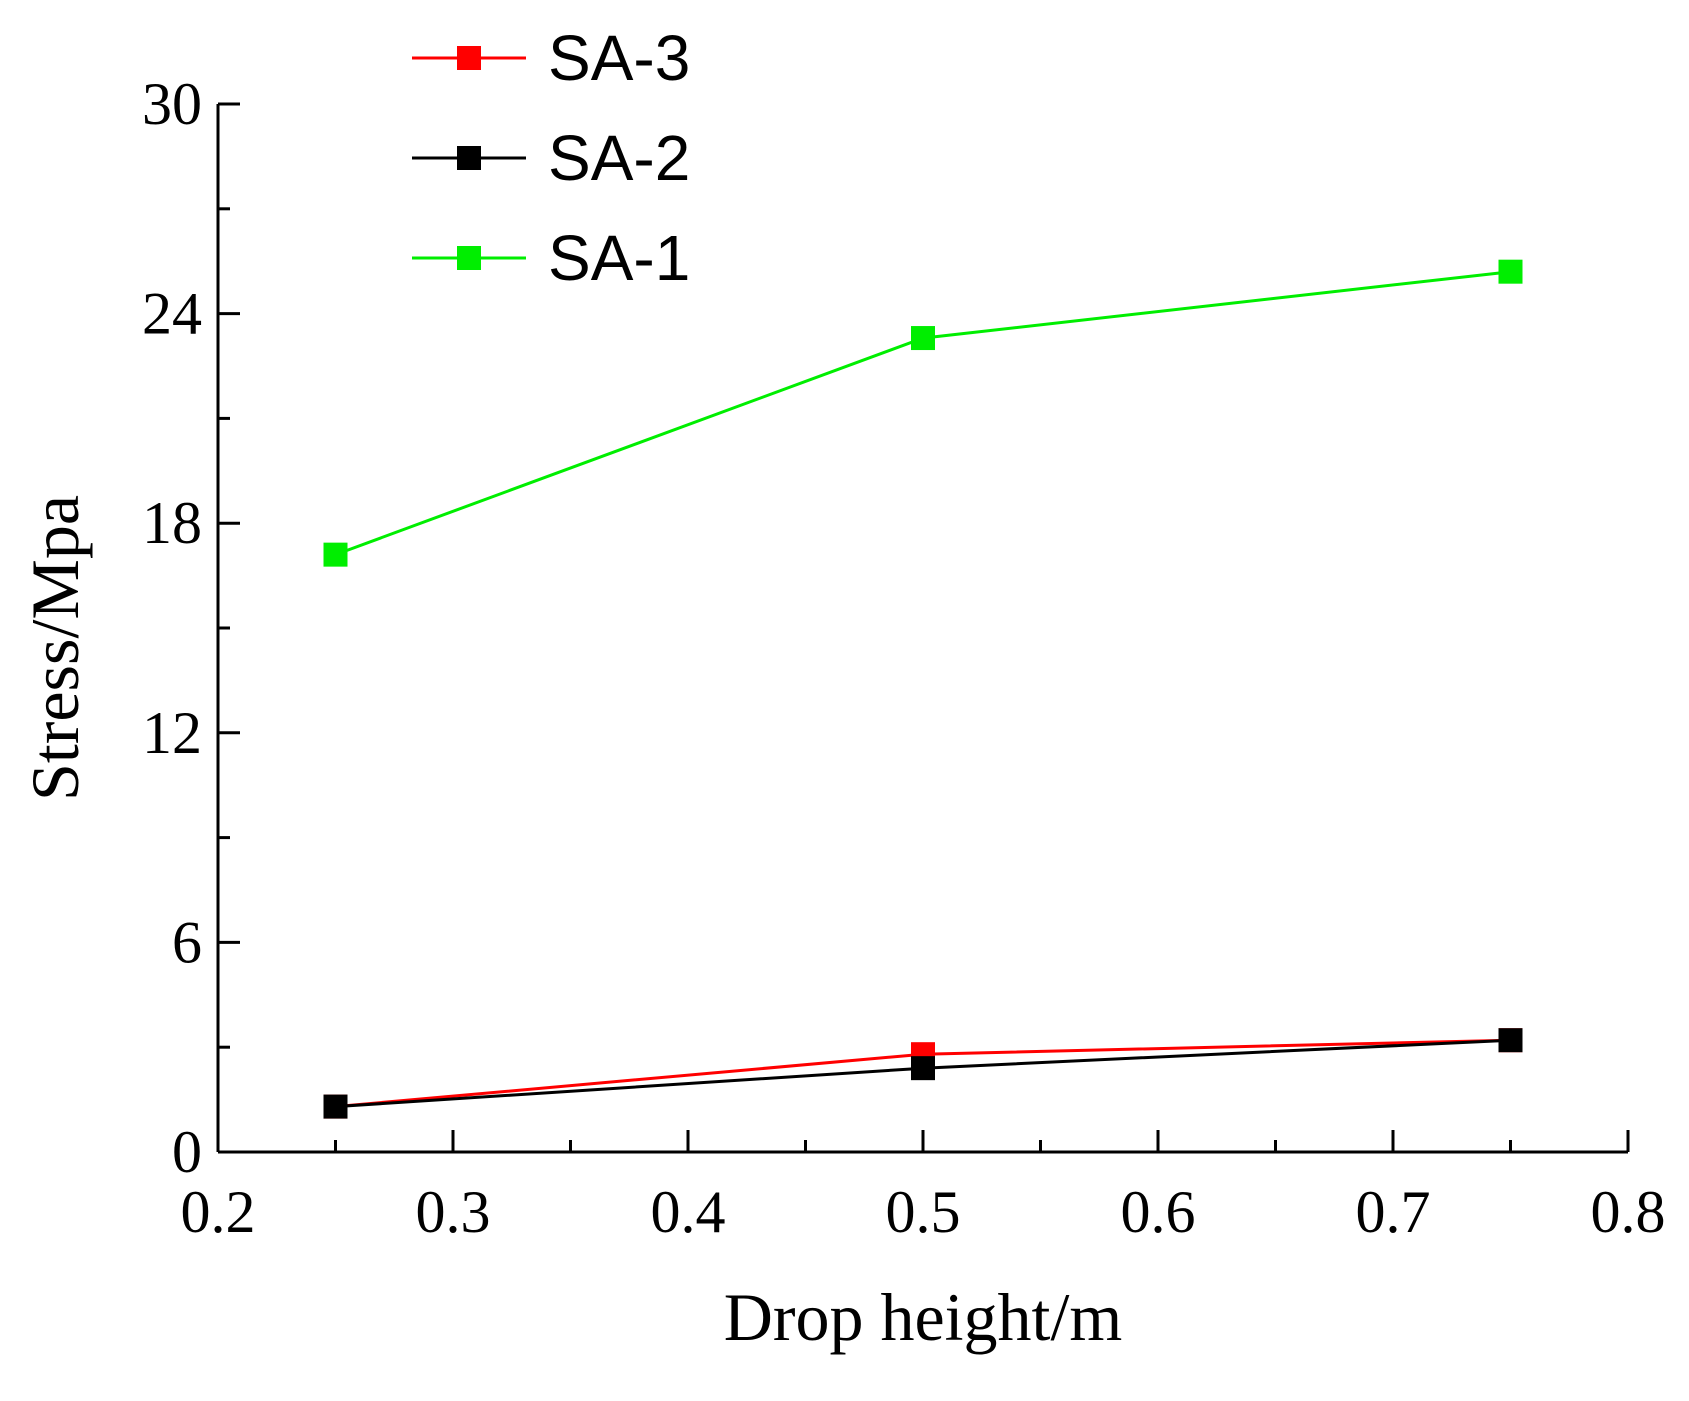 The image size is (1689, 1401). Describe the element at coordinates (172, 314) in the screenshot. I see `y-tick-label: 24` at that location.